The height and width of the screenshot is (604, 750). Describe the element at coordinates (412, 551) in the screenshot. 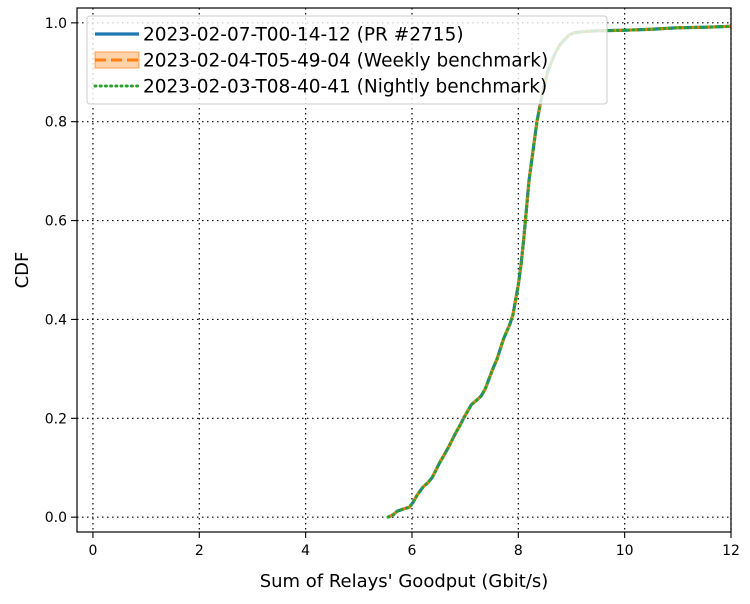

I see `x-tick-label-3: 6` at that location.